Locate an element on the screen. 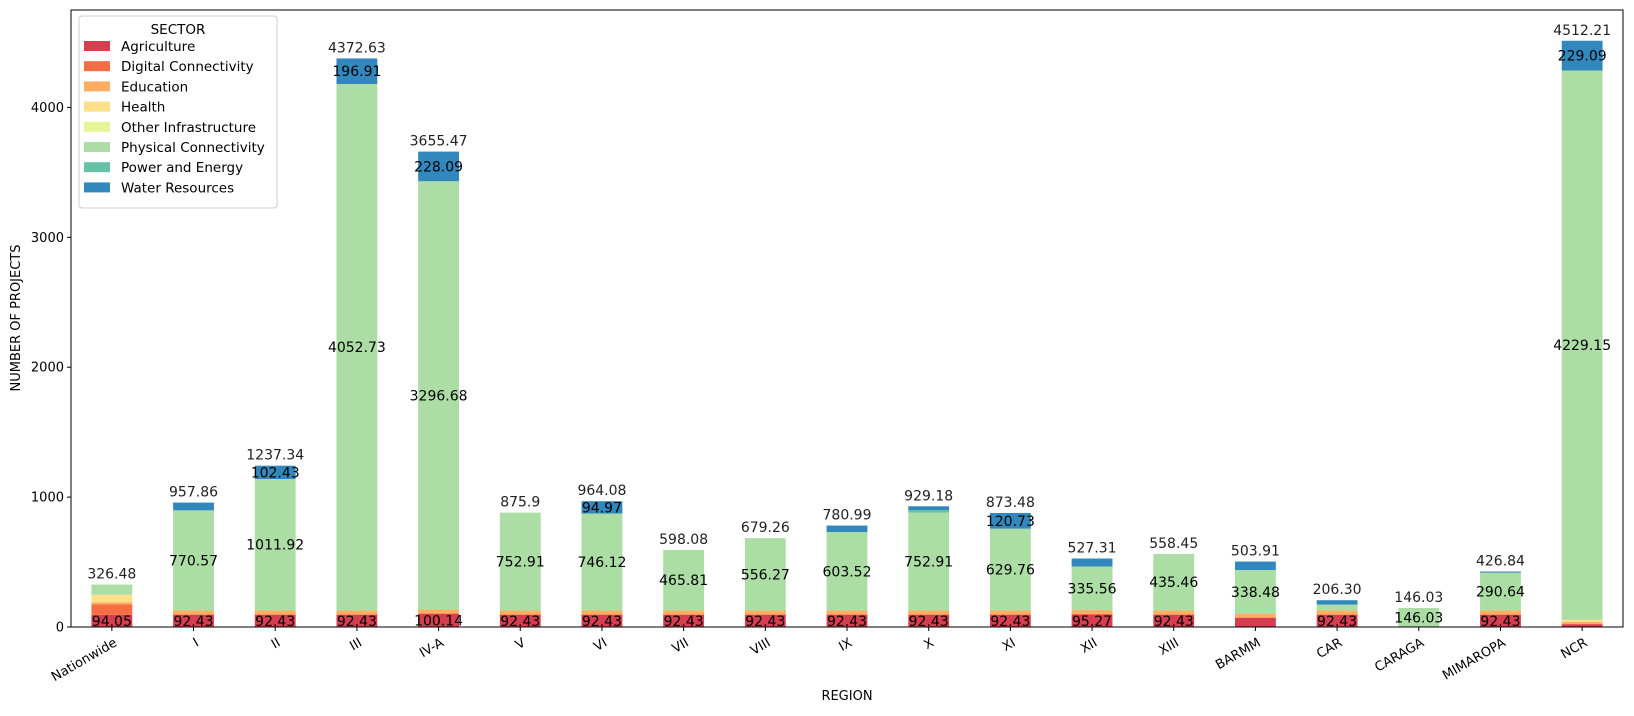 This screenshot has height=716, width=1634. segment-value-label: 196.91 is located at coordinates (356, 72).